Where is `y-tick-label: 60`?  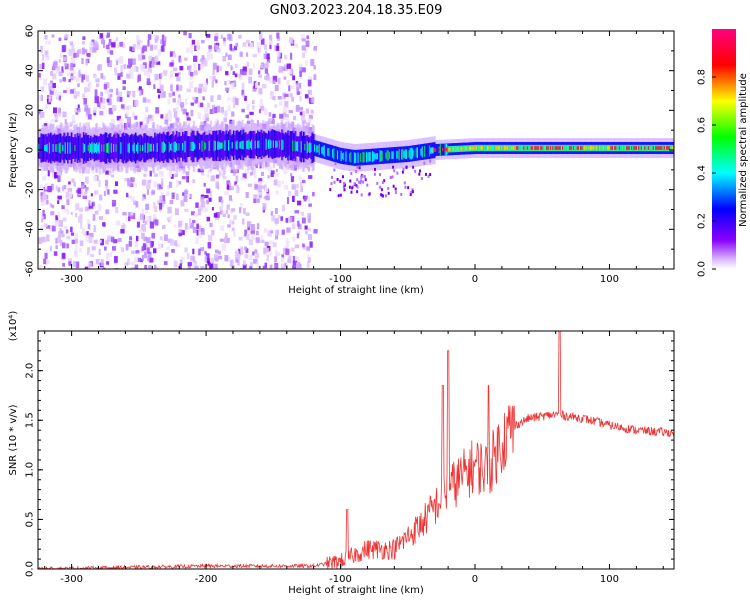 y-tick-label: 60 is located at coordinates (30, 31).